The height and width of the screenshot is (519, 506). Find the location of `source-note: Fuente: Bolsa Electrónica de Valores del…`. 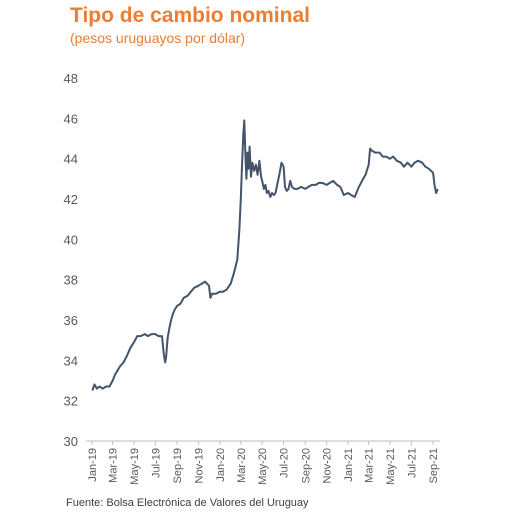

source-note: Fuente: Bolsa Electrónica de Valores del… is located at coordinates (187, 503).